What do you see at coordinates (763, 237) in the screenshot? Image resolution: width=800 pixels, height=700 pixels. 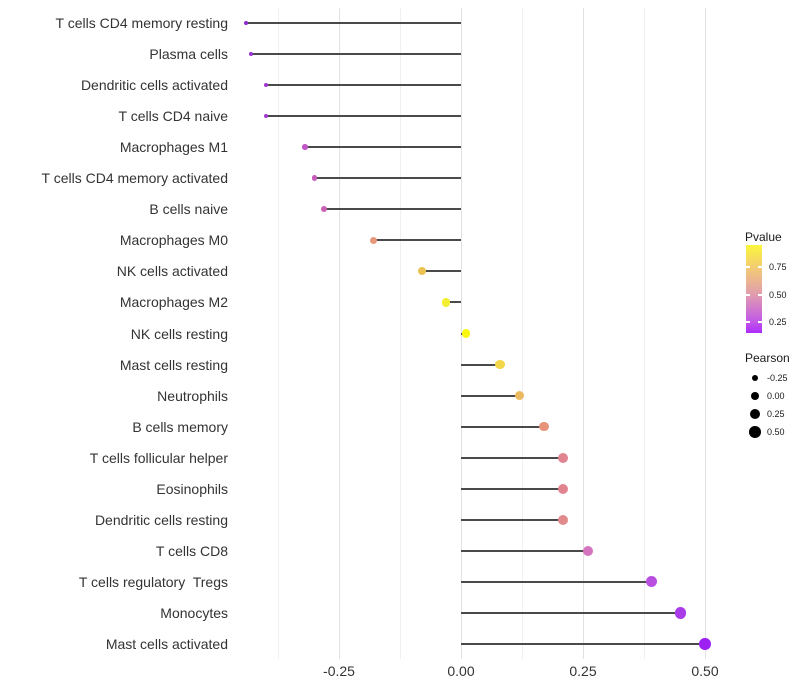 I see `legend-pvalue-title: Pvalue` at bounding box center [763, 237].